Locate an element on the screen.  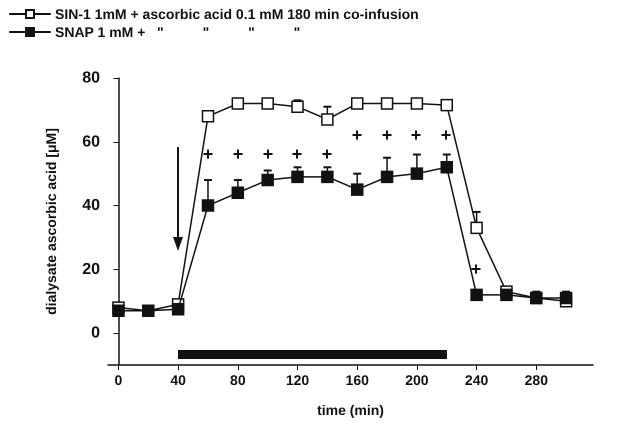
x-tick-label: 120 is located at coordinates (298, 380).